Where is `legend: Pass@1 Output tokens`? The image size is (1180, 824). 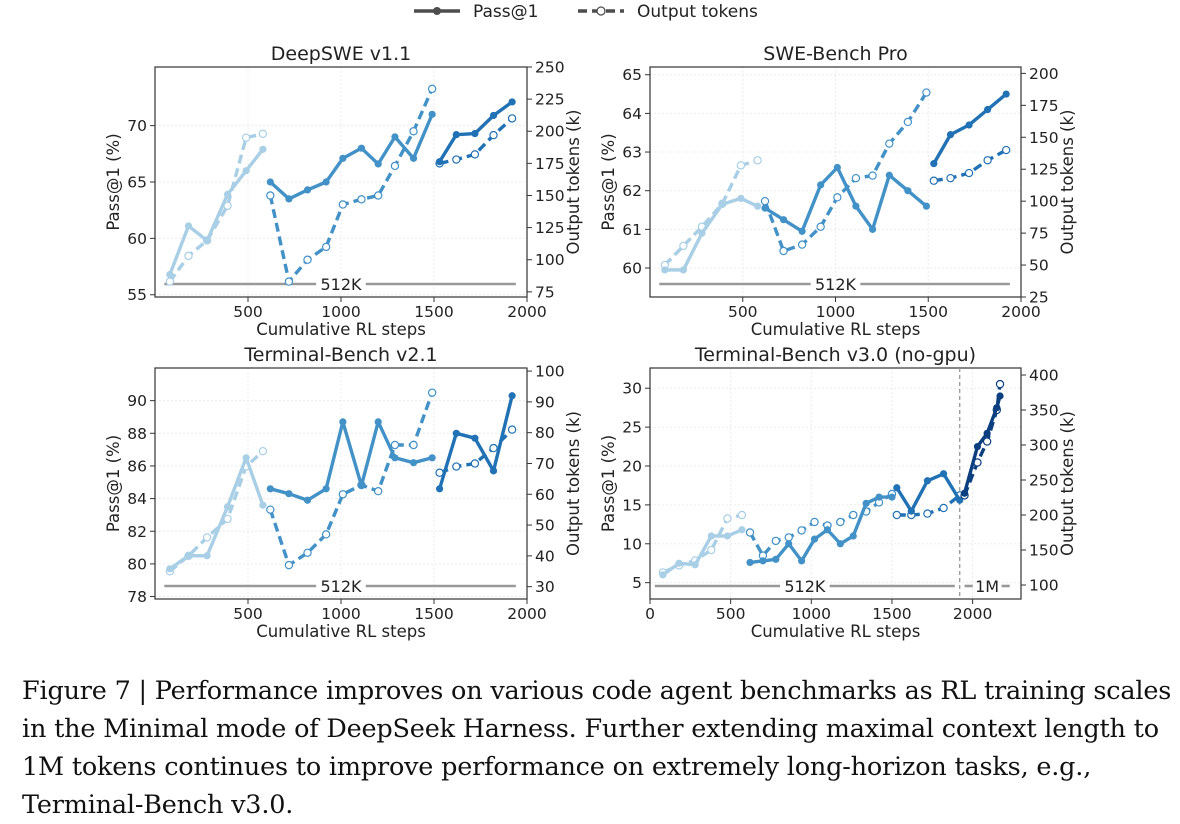 legend: Pass@1 Output tokens is located at coordinates (586, 12).